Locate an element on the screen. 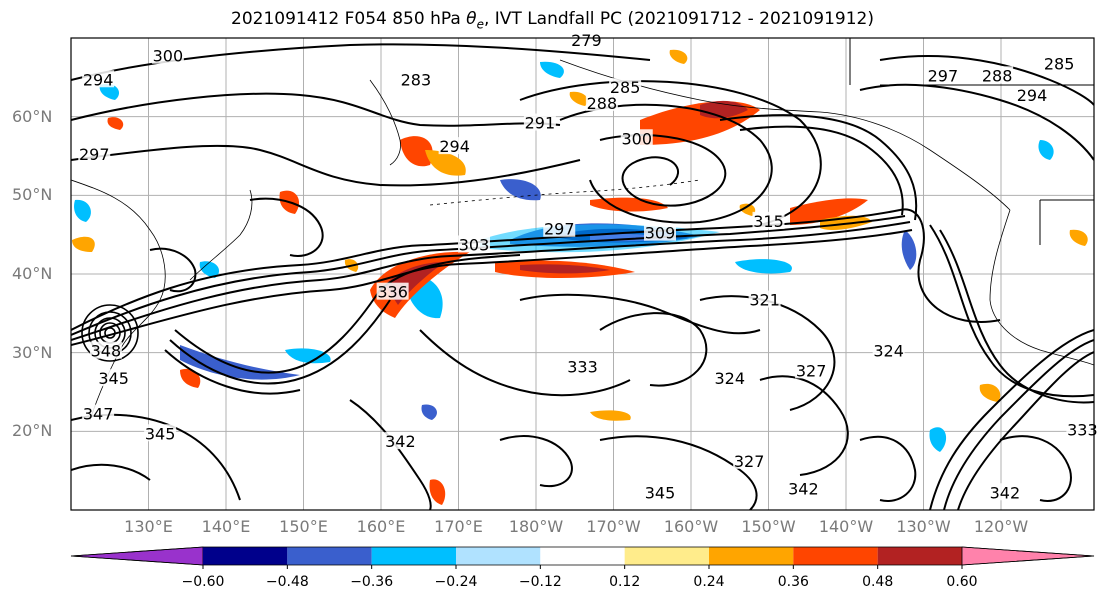 The height and width of the screenshot is (603, 1105). lat-tick-label: 30°N is located at coordinates (32, 352).